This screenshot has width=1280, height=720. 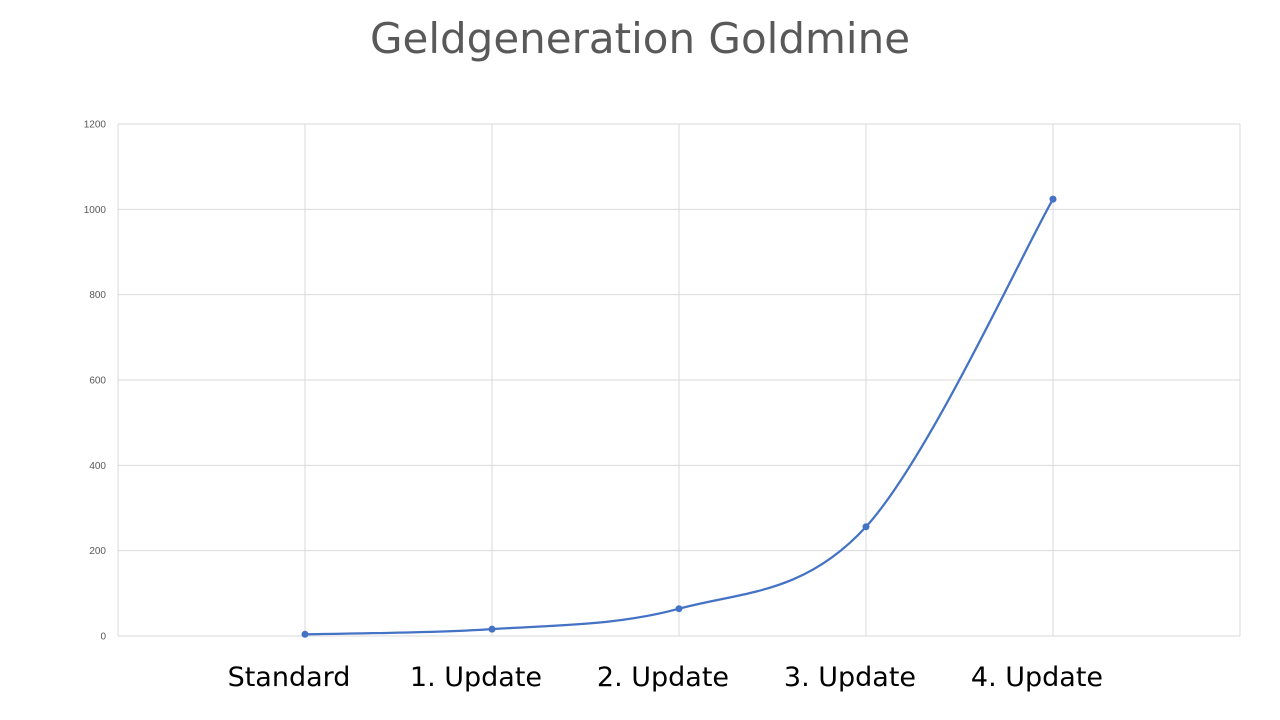 I want to click on chart-title: Geldgeneration Goldmine, so click(x=640, y=38).